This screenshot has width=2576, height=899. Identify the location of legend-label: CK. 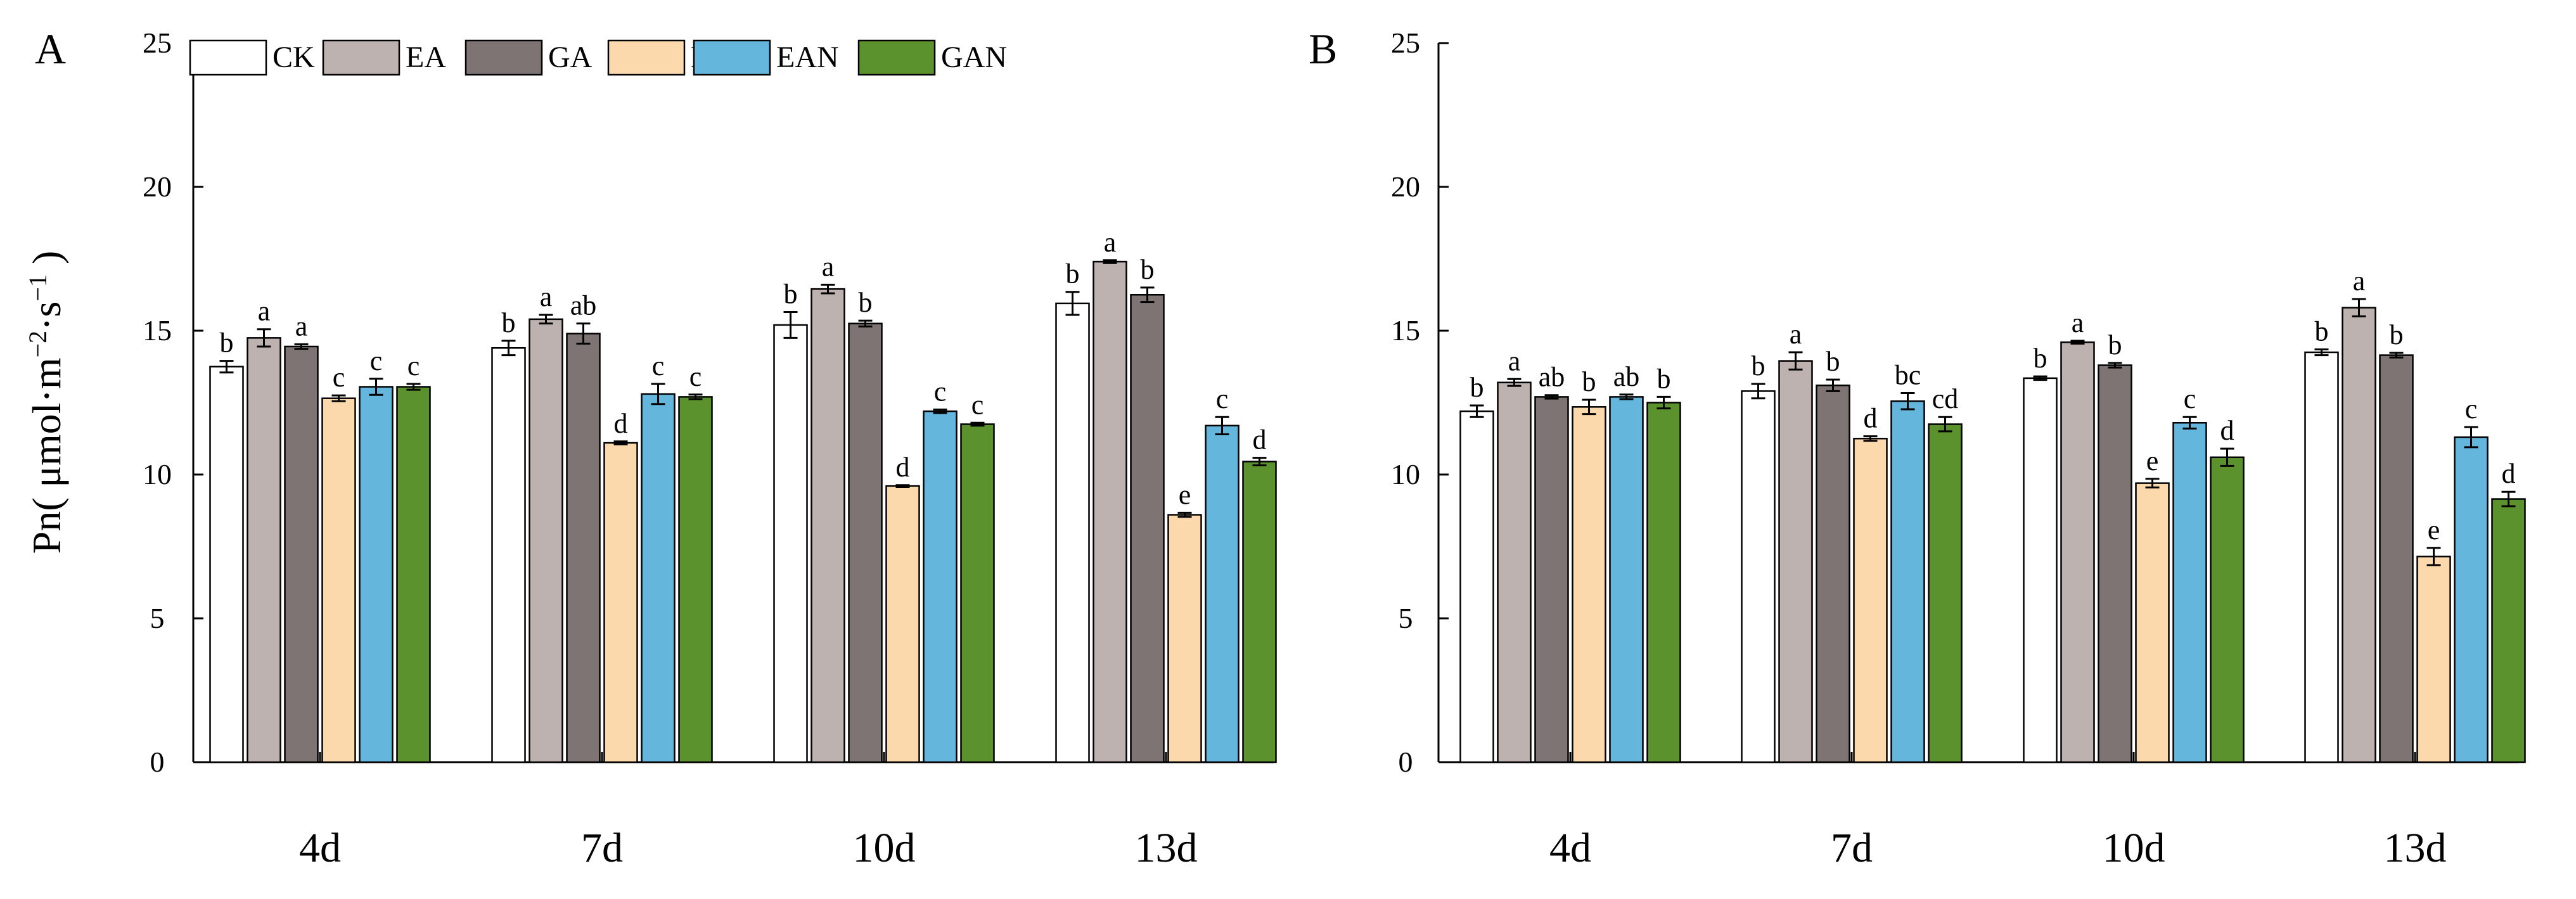
(293, 57).